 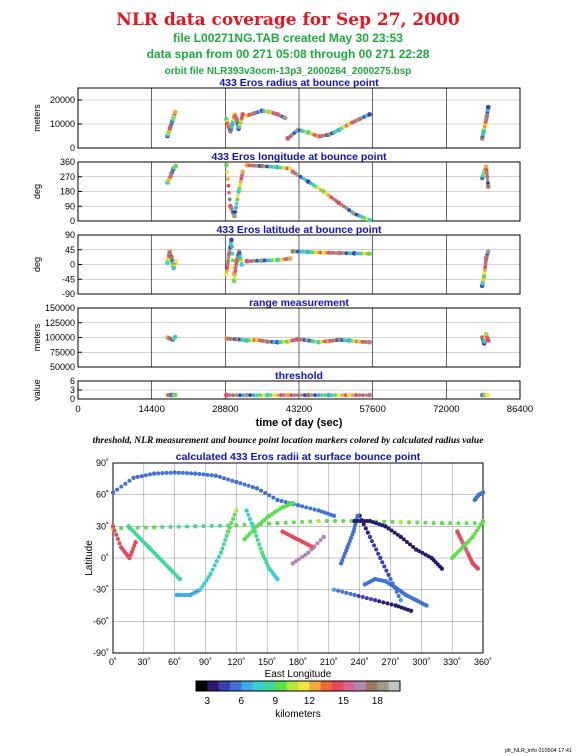 What do you see at coordinates (298, 714) in the screenshot?
I see `colorbar-label: kilometers` at bounding box center [298, 714].